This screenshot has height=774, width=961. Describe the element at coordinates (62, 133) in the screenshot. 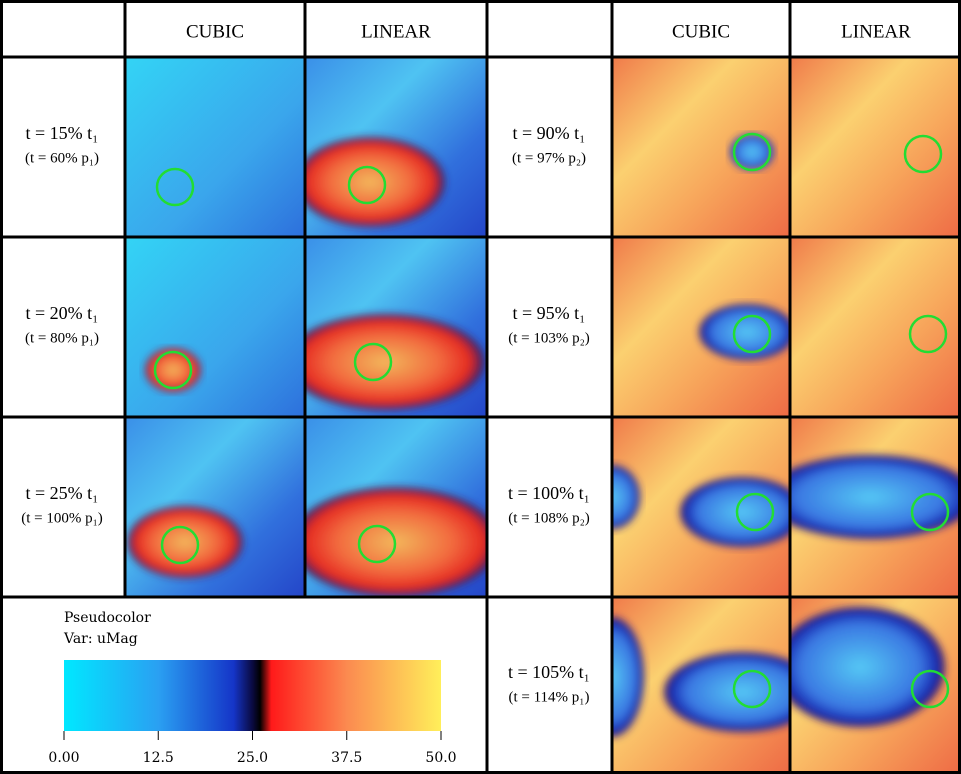

I see `row-label: t = 15% t₁` at that location.